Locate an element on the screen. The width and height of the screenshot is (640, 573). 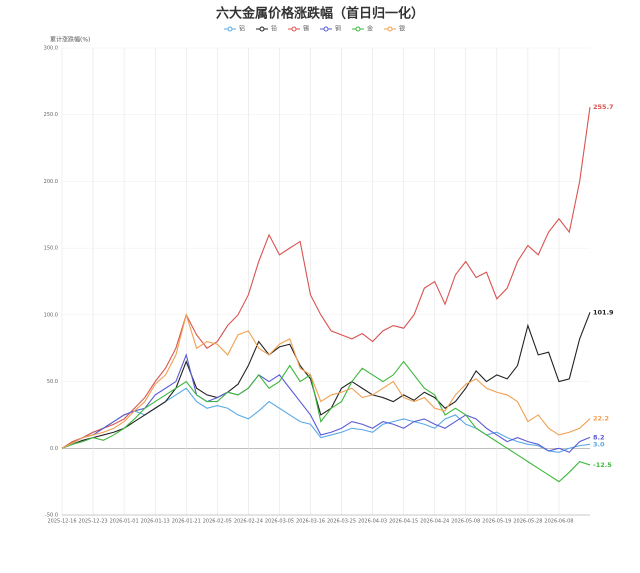
legend-label: 银 is located at coordinates (402, 29).